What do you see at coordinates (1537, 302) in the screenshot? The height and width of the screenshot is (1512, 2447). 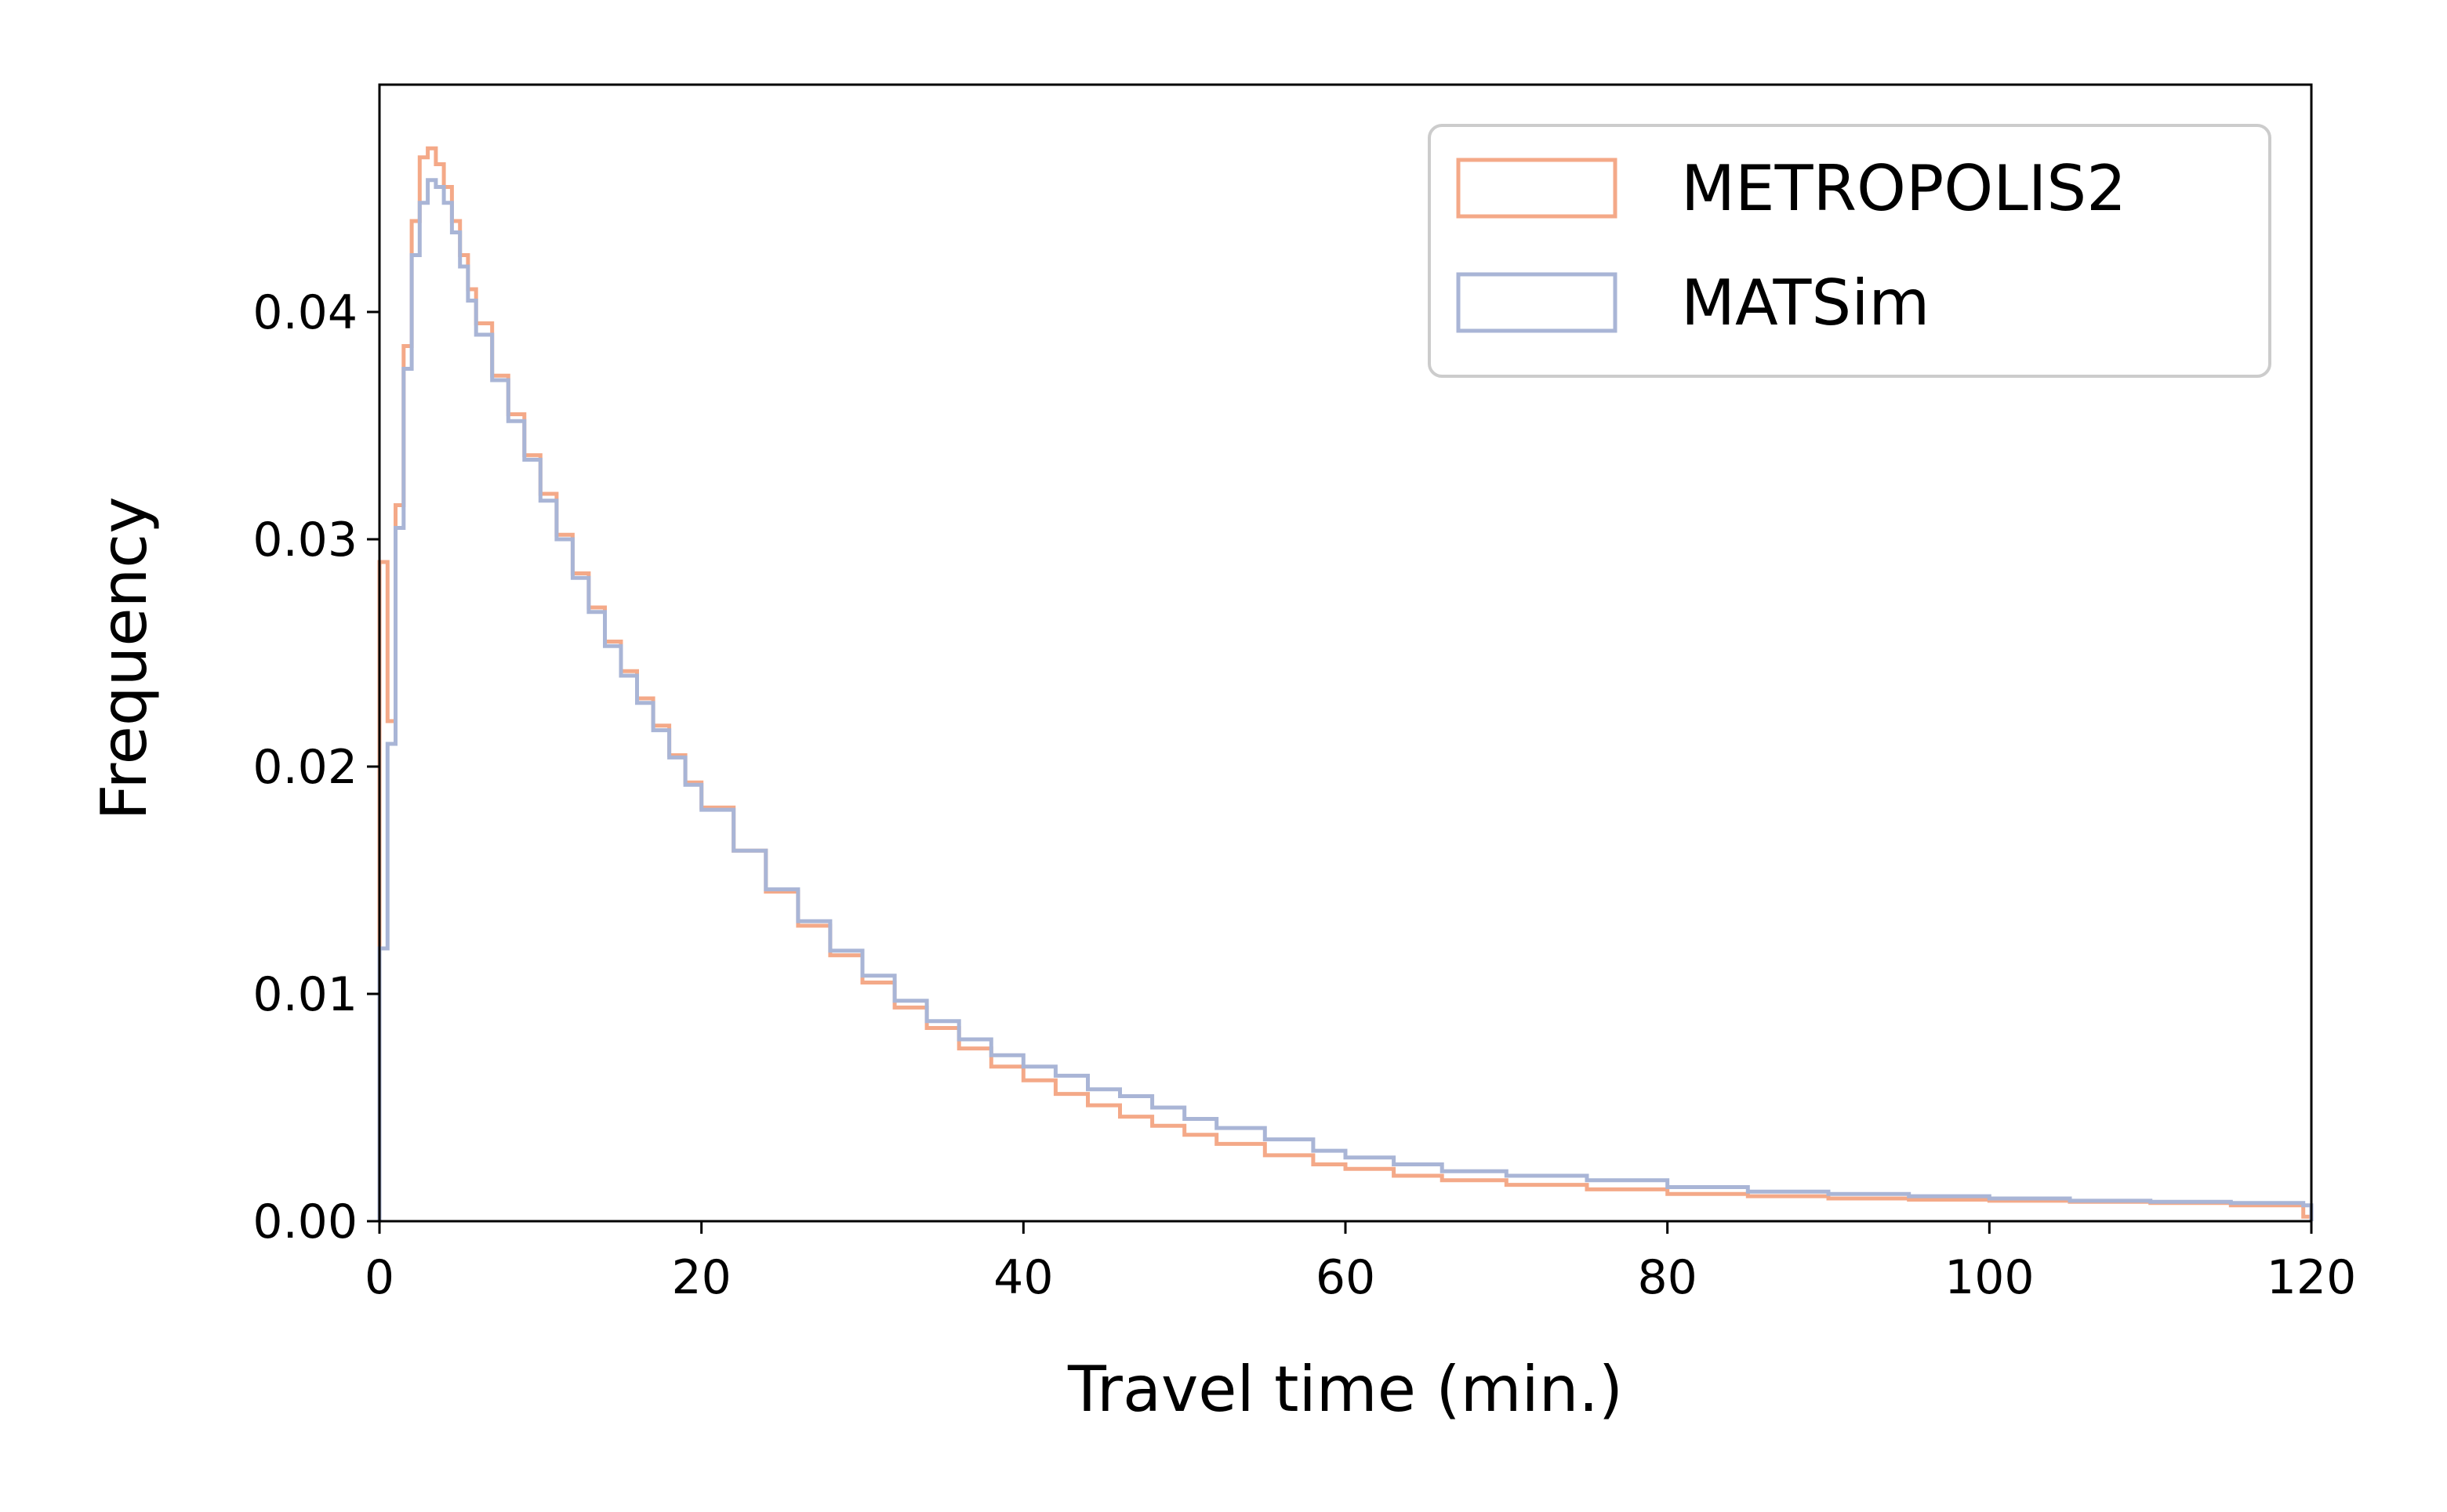 I see `legend-swatch-matsim` at bounding box center [1537, 302].